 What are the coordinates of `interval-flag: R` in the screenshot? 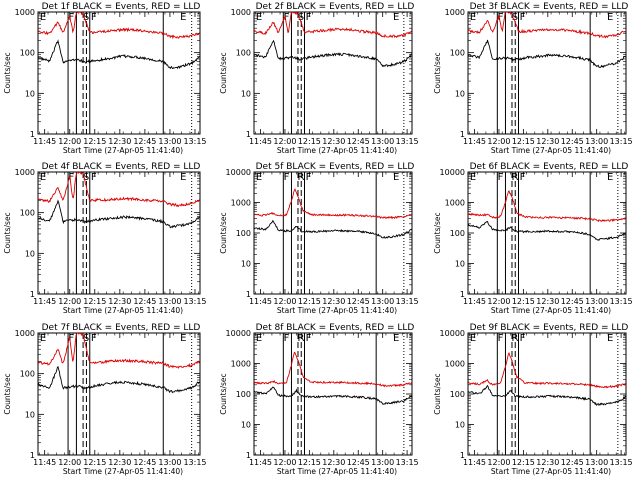 It's located at (301, 338).